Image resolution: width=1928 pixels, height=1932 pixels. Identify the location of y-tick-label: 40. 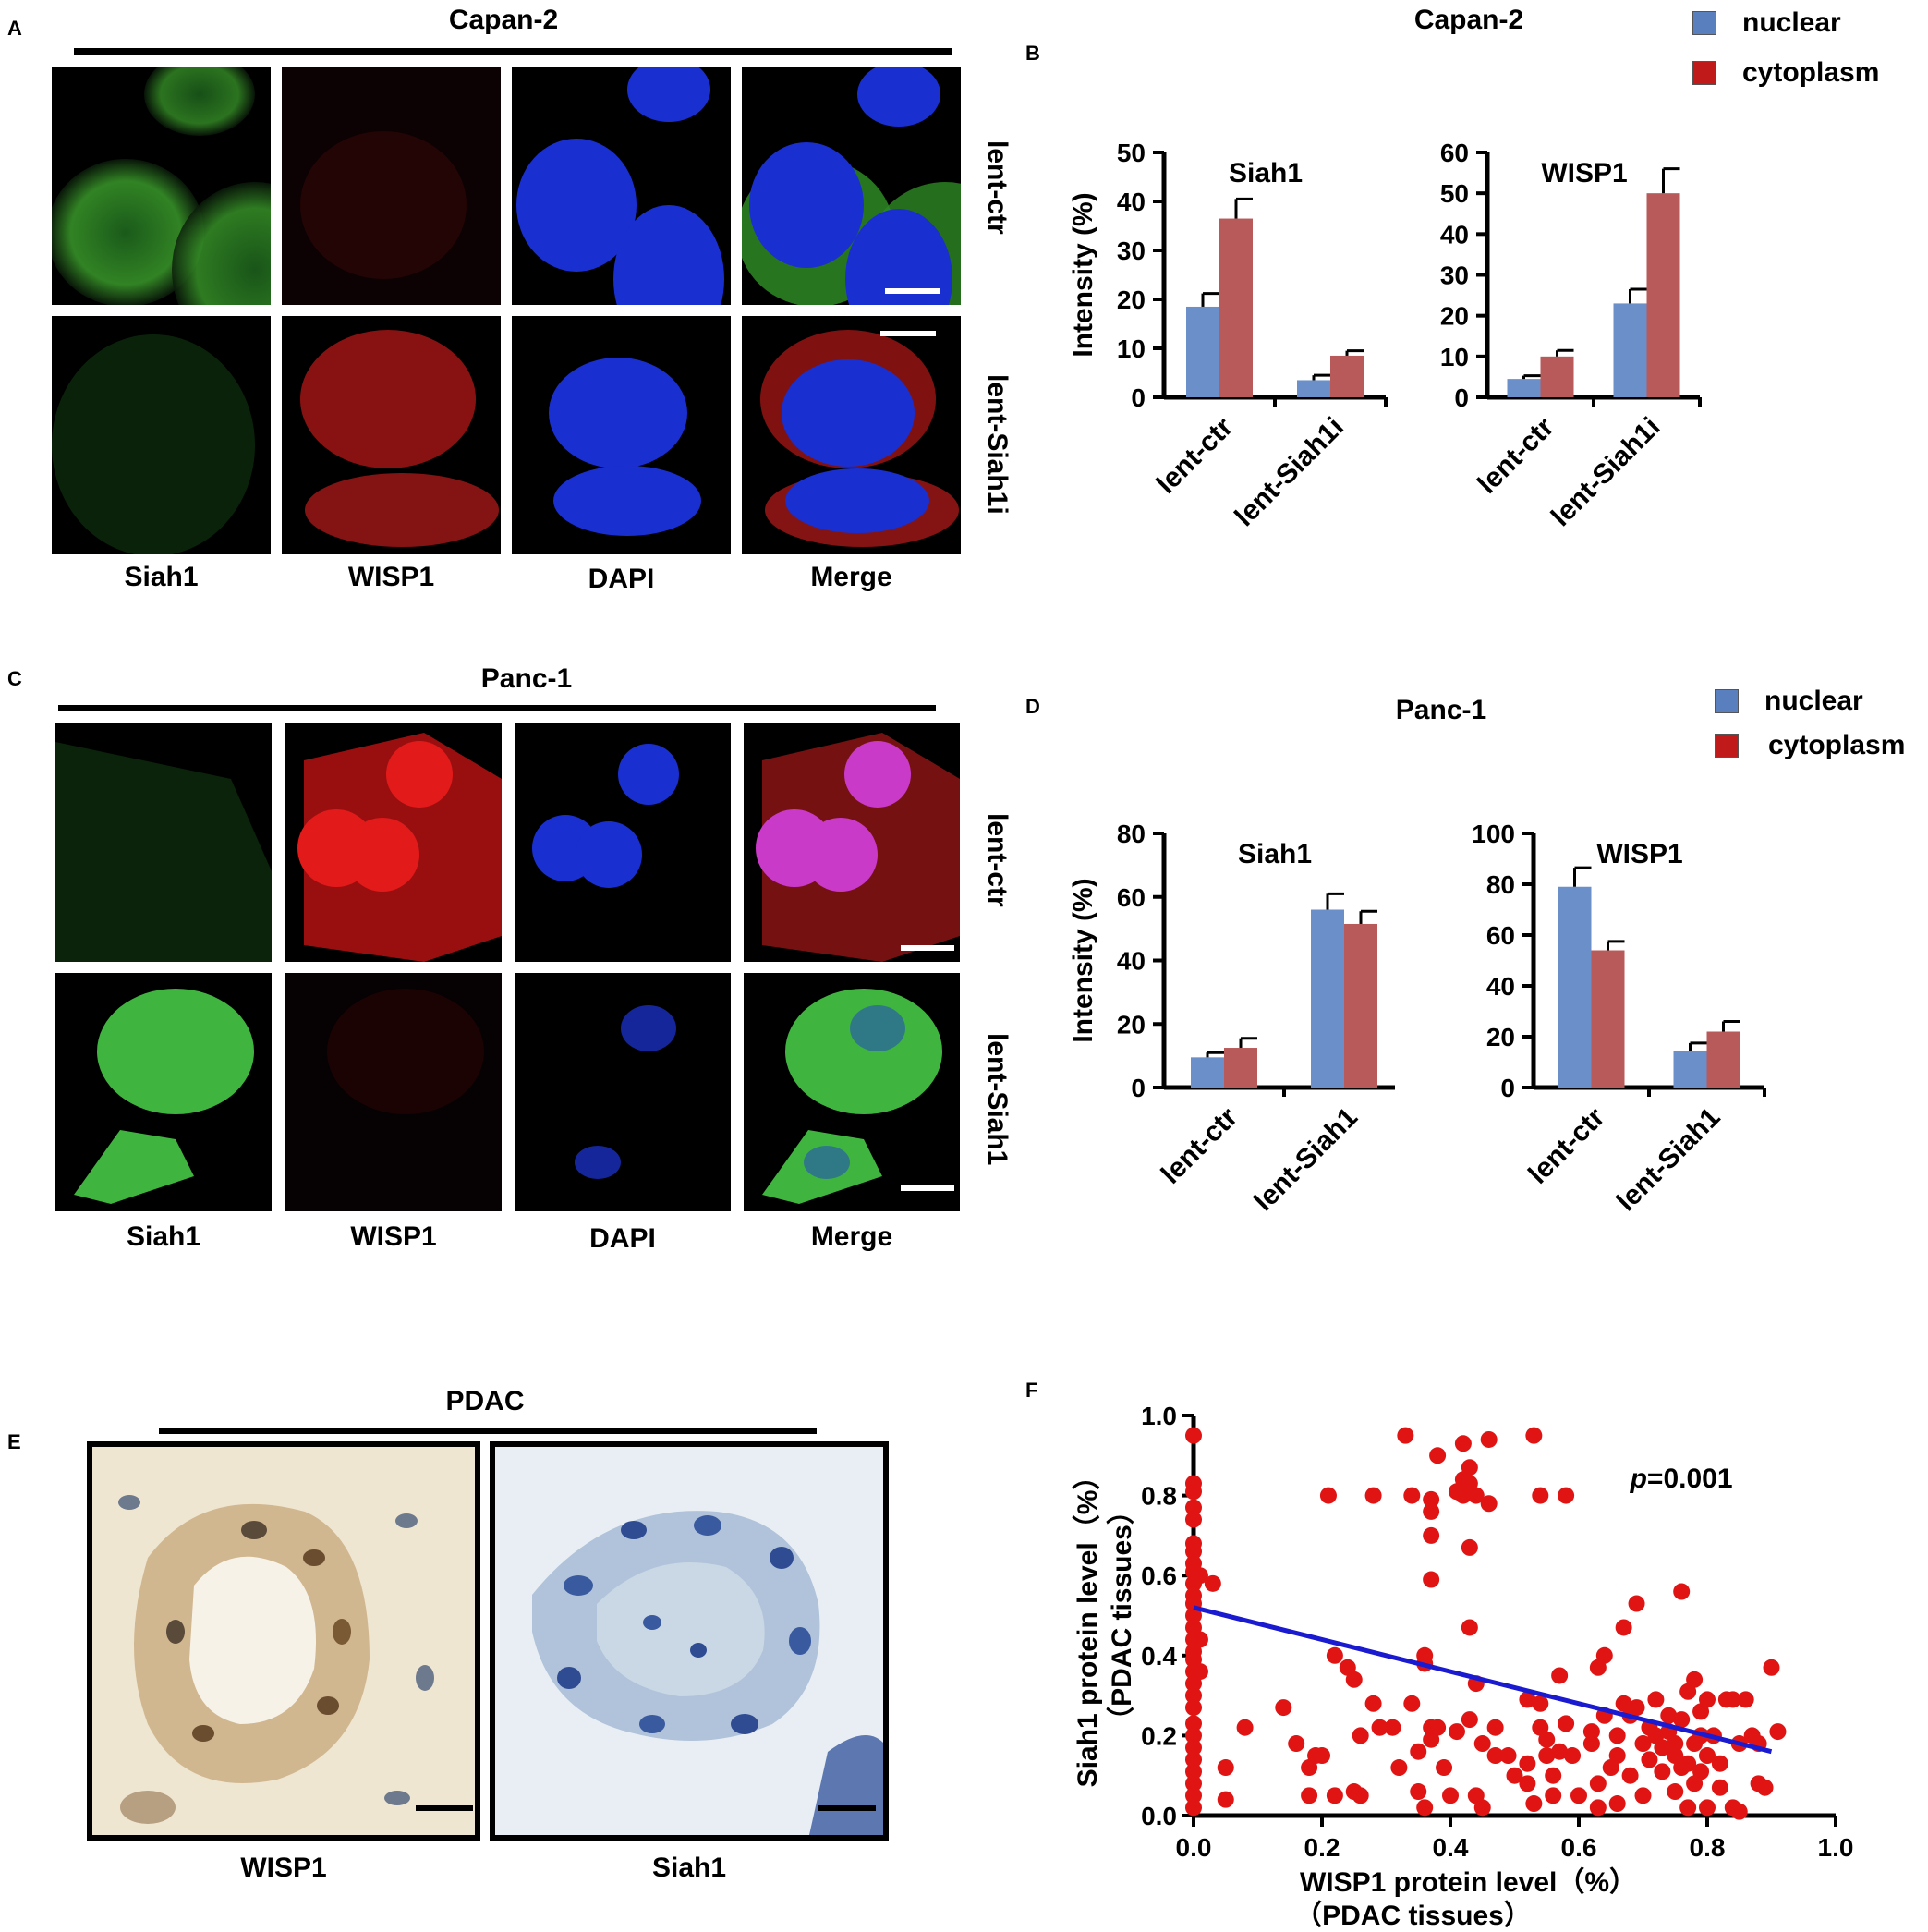
(1500, 986).